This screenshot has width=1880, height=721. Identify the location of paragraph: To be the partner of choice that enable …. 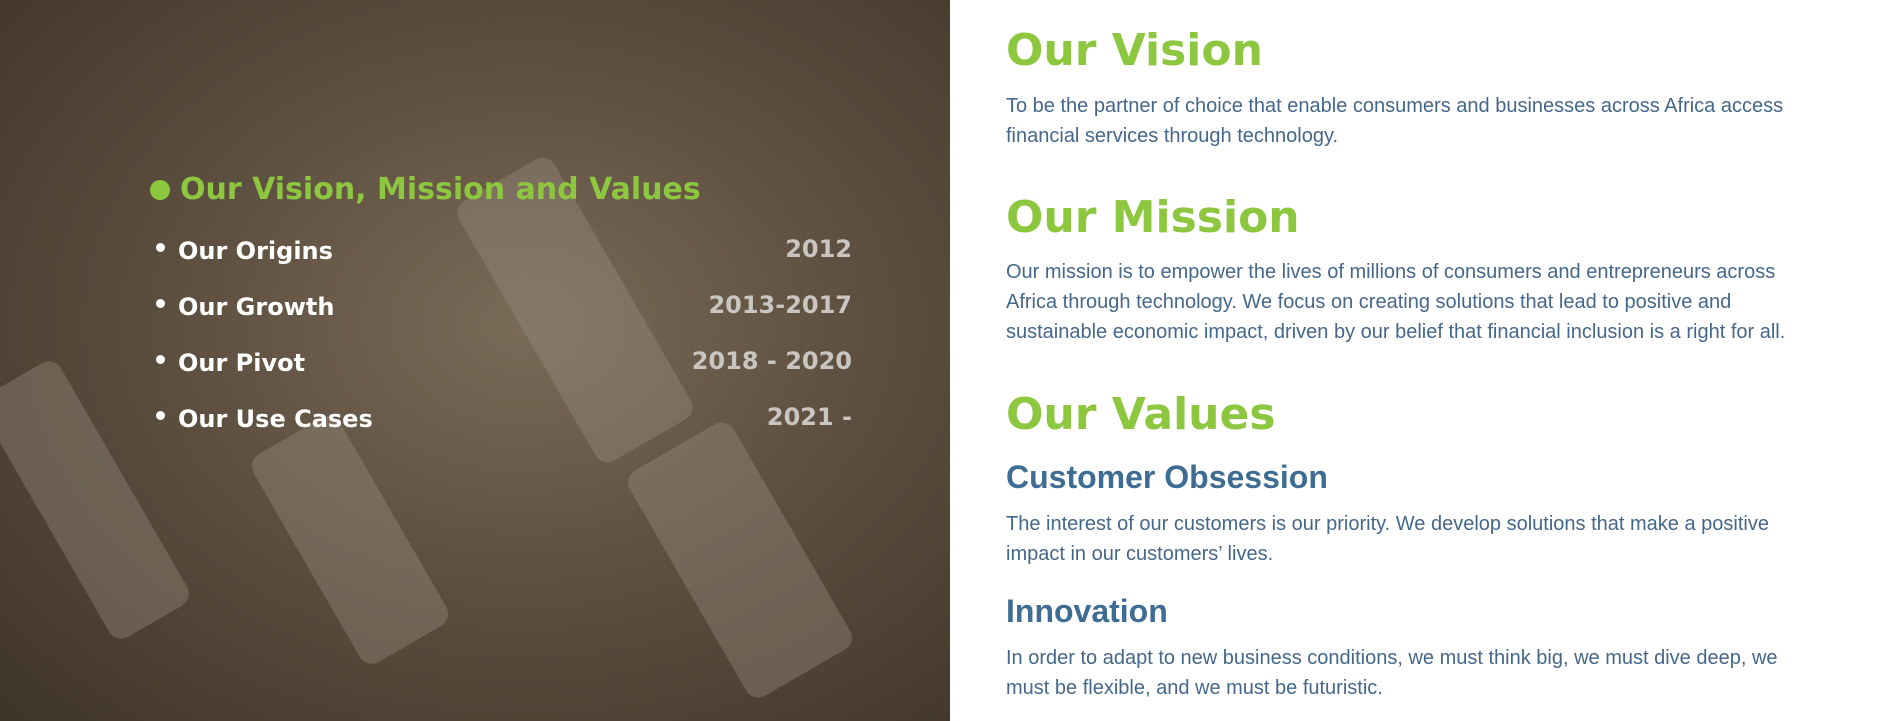
(1395, 121).